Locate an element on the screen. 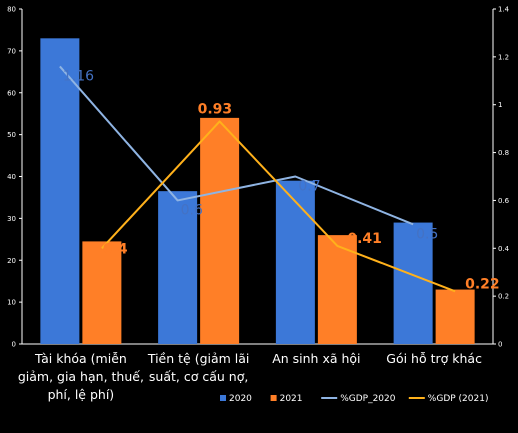 This screenshot has width=518, height=433. y-right-tick-label: 0.6 is located at coordinates (504, 201).